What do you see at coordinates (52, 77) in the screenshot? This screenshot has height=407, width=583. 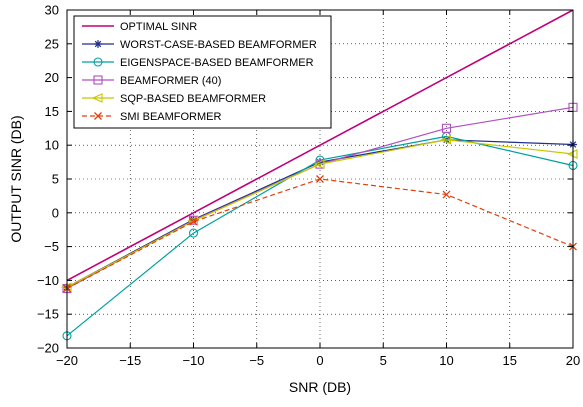 I see `y-tick-label: 20` at bounding box center [52, 77].